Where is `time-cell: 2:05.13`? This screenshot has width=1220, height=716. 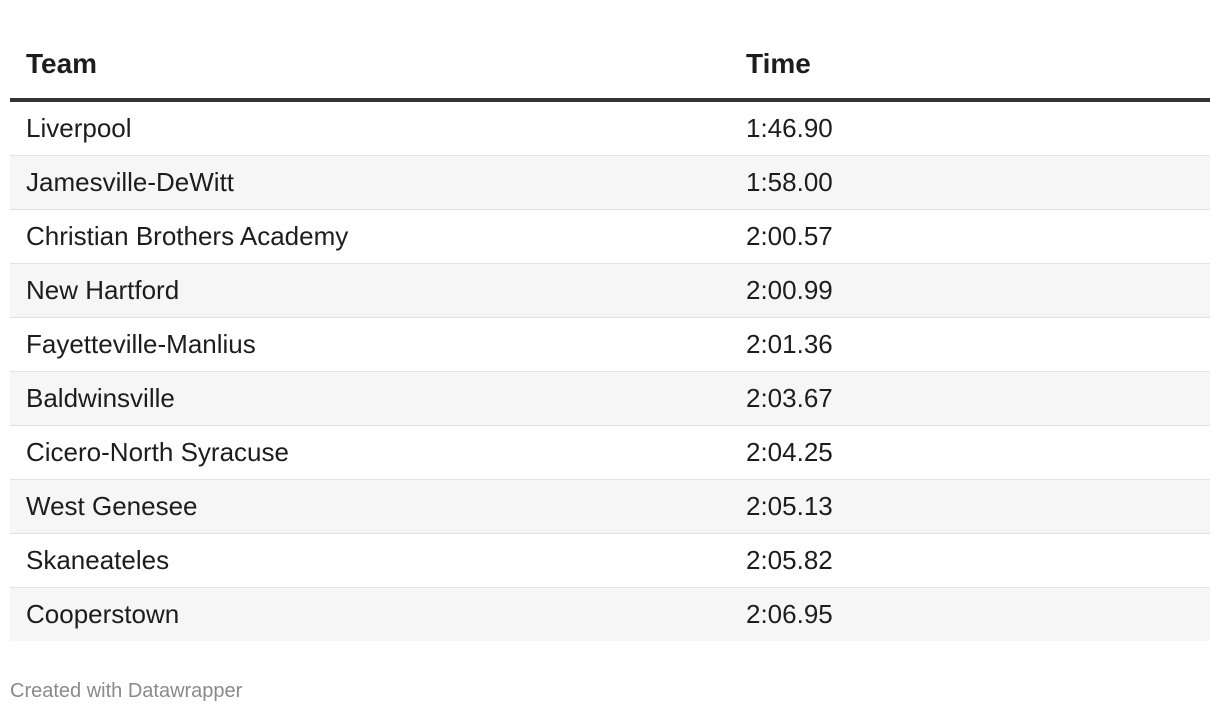
time-cell: 2:05.13 is located at coordinates (970, 506).